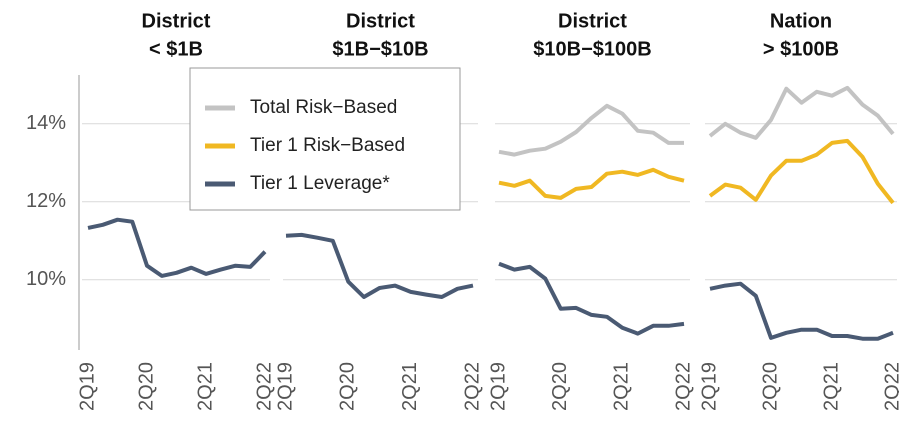 Image resolution: width=899 pixels, height=428 pixels. What do you see at coordinates (323, 107) in the screenshot?
I see `legend-label: Total Risk−Based` at bounding box center [323, 107].